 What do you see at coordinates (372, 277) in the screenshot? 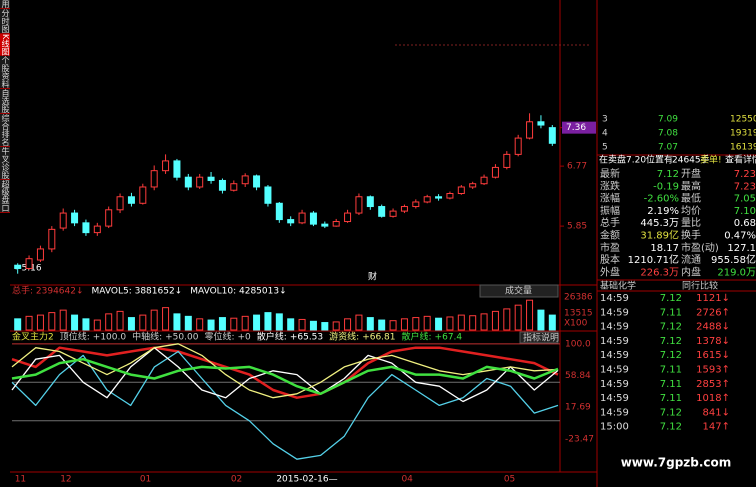
I see `event-marker: 财` at bounding box center [372, 277].